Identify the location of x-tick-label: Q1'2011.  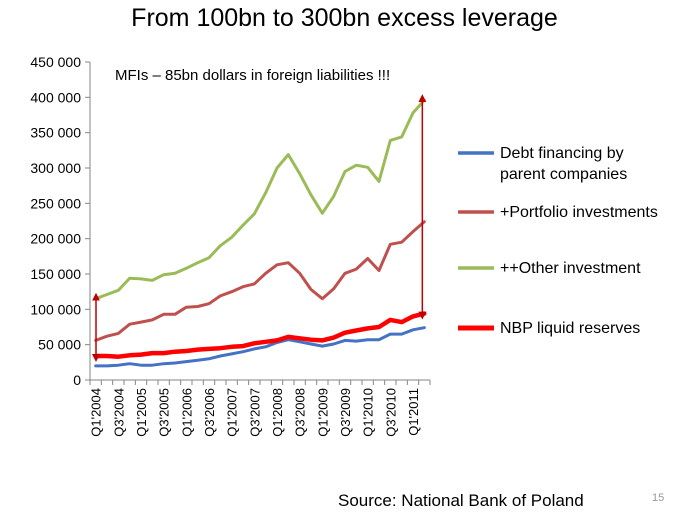
(413, 412).